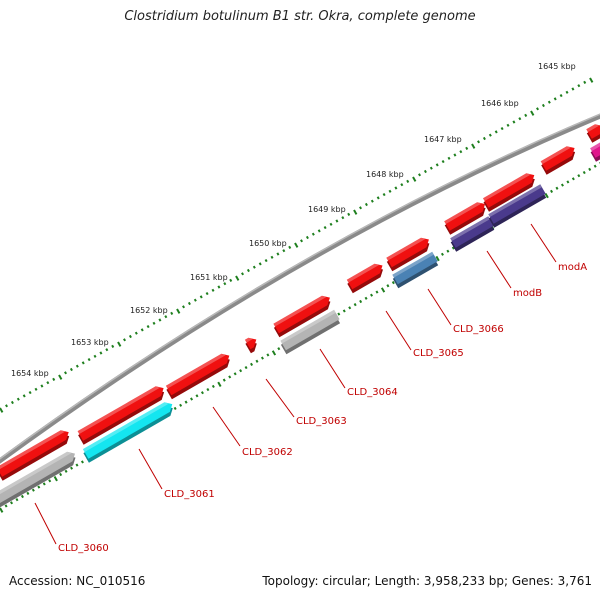 This screenshot has width=600, height=600. What do you see at coordinates (372, 392) in the screenshot?
I see `gene-label-CLD_3064: CLD_3064` at bounding box center [372, 392].